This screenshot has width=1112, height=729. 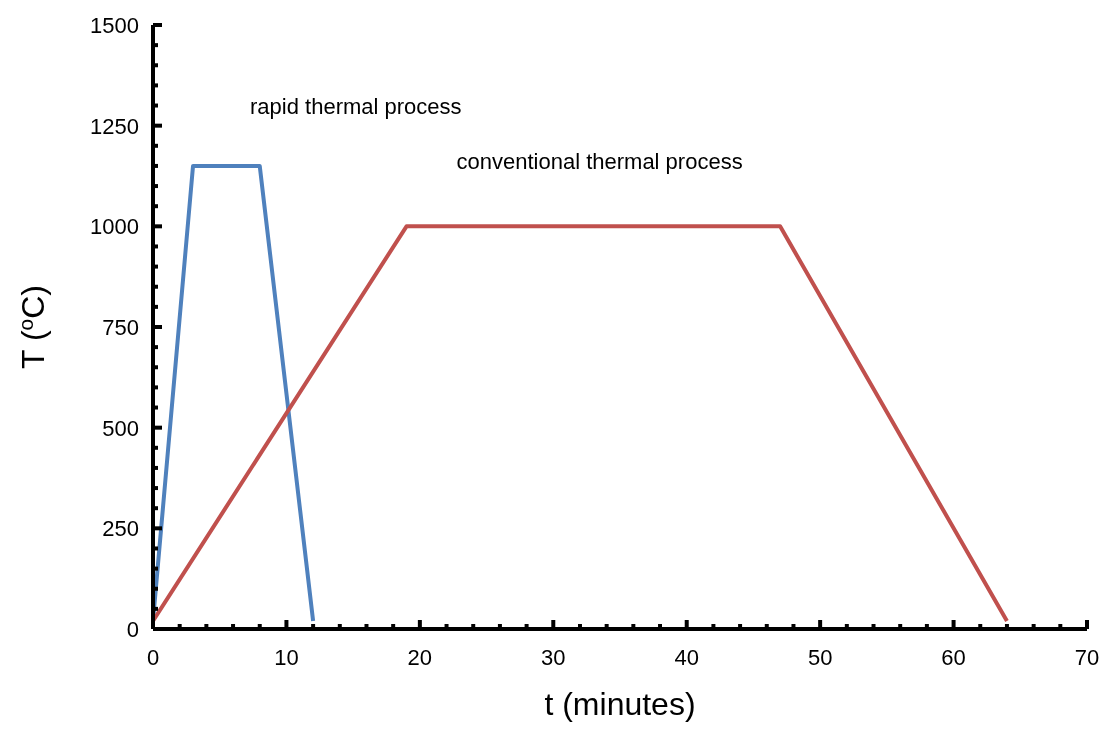 What do you see at coordinates (356, 106) in the screenshot?
I see `text: rapid thermal process` at bounding box center [356, 106].